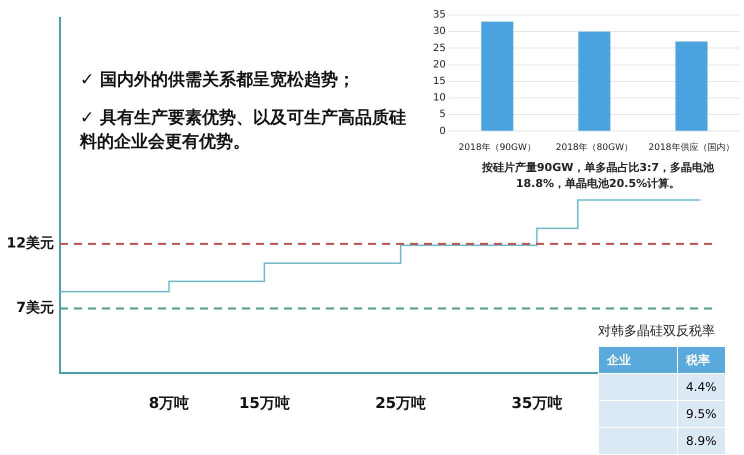 The image size is (744, 455). What do you see at coordinates (439, 32) in the screenshot?
I see `y-tick-label: 30` at bounding box center [439, 32].